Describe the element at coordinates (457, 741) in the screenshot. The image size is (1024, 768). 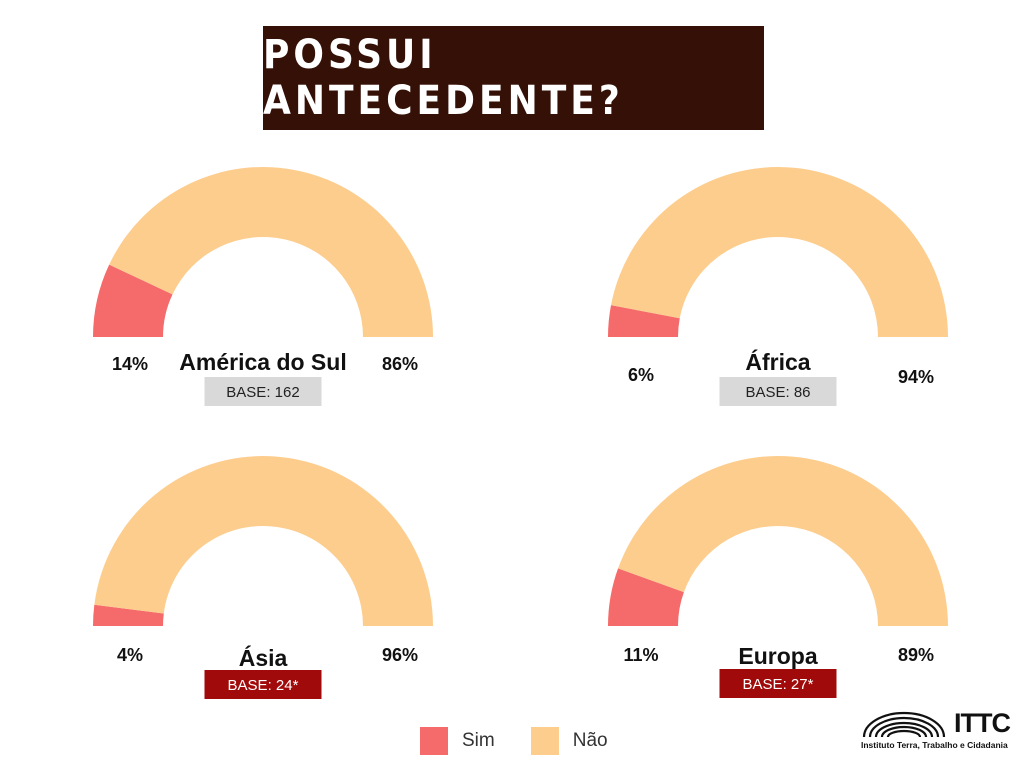
I see `legend-item-sim: Sim` at that location.